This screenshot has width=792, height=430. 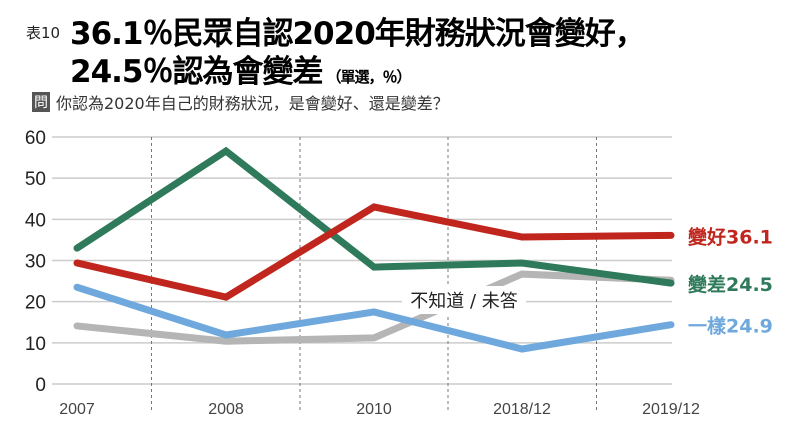 What do you see at coordinates (730, 236) in the screenshot?
I see `series-label-better: 變好36.1` at bounding box center [730, 236].